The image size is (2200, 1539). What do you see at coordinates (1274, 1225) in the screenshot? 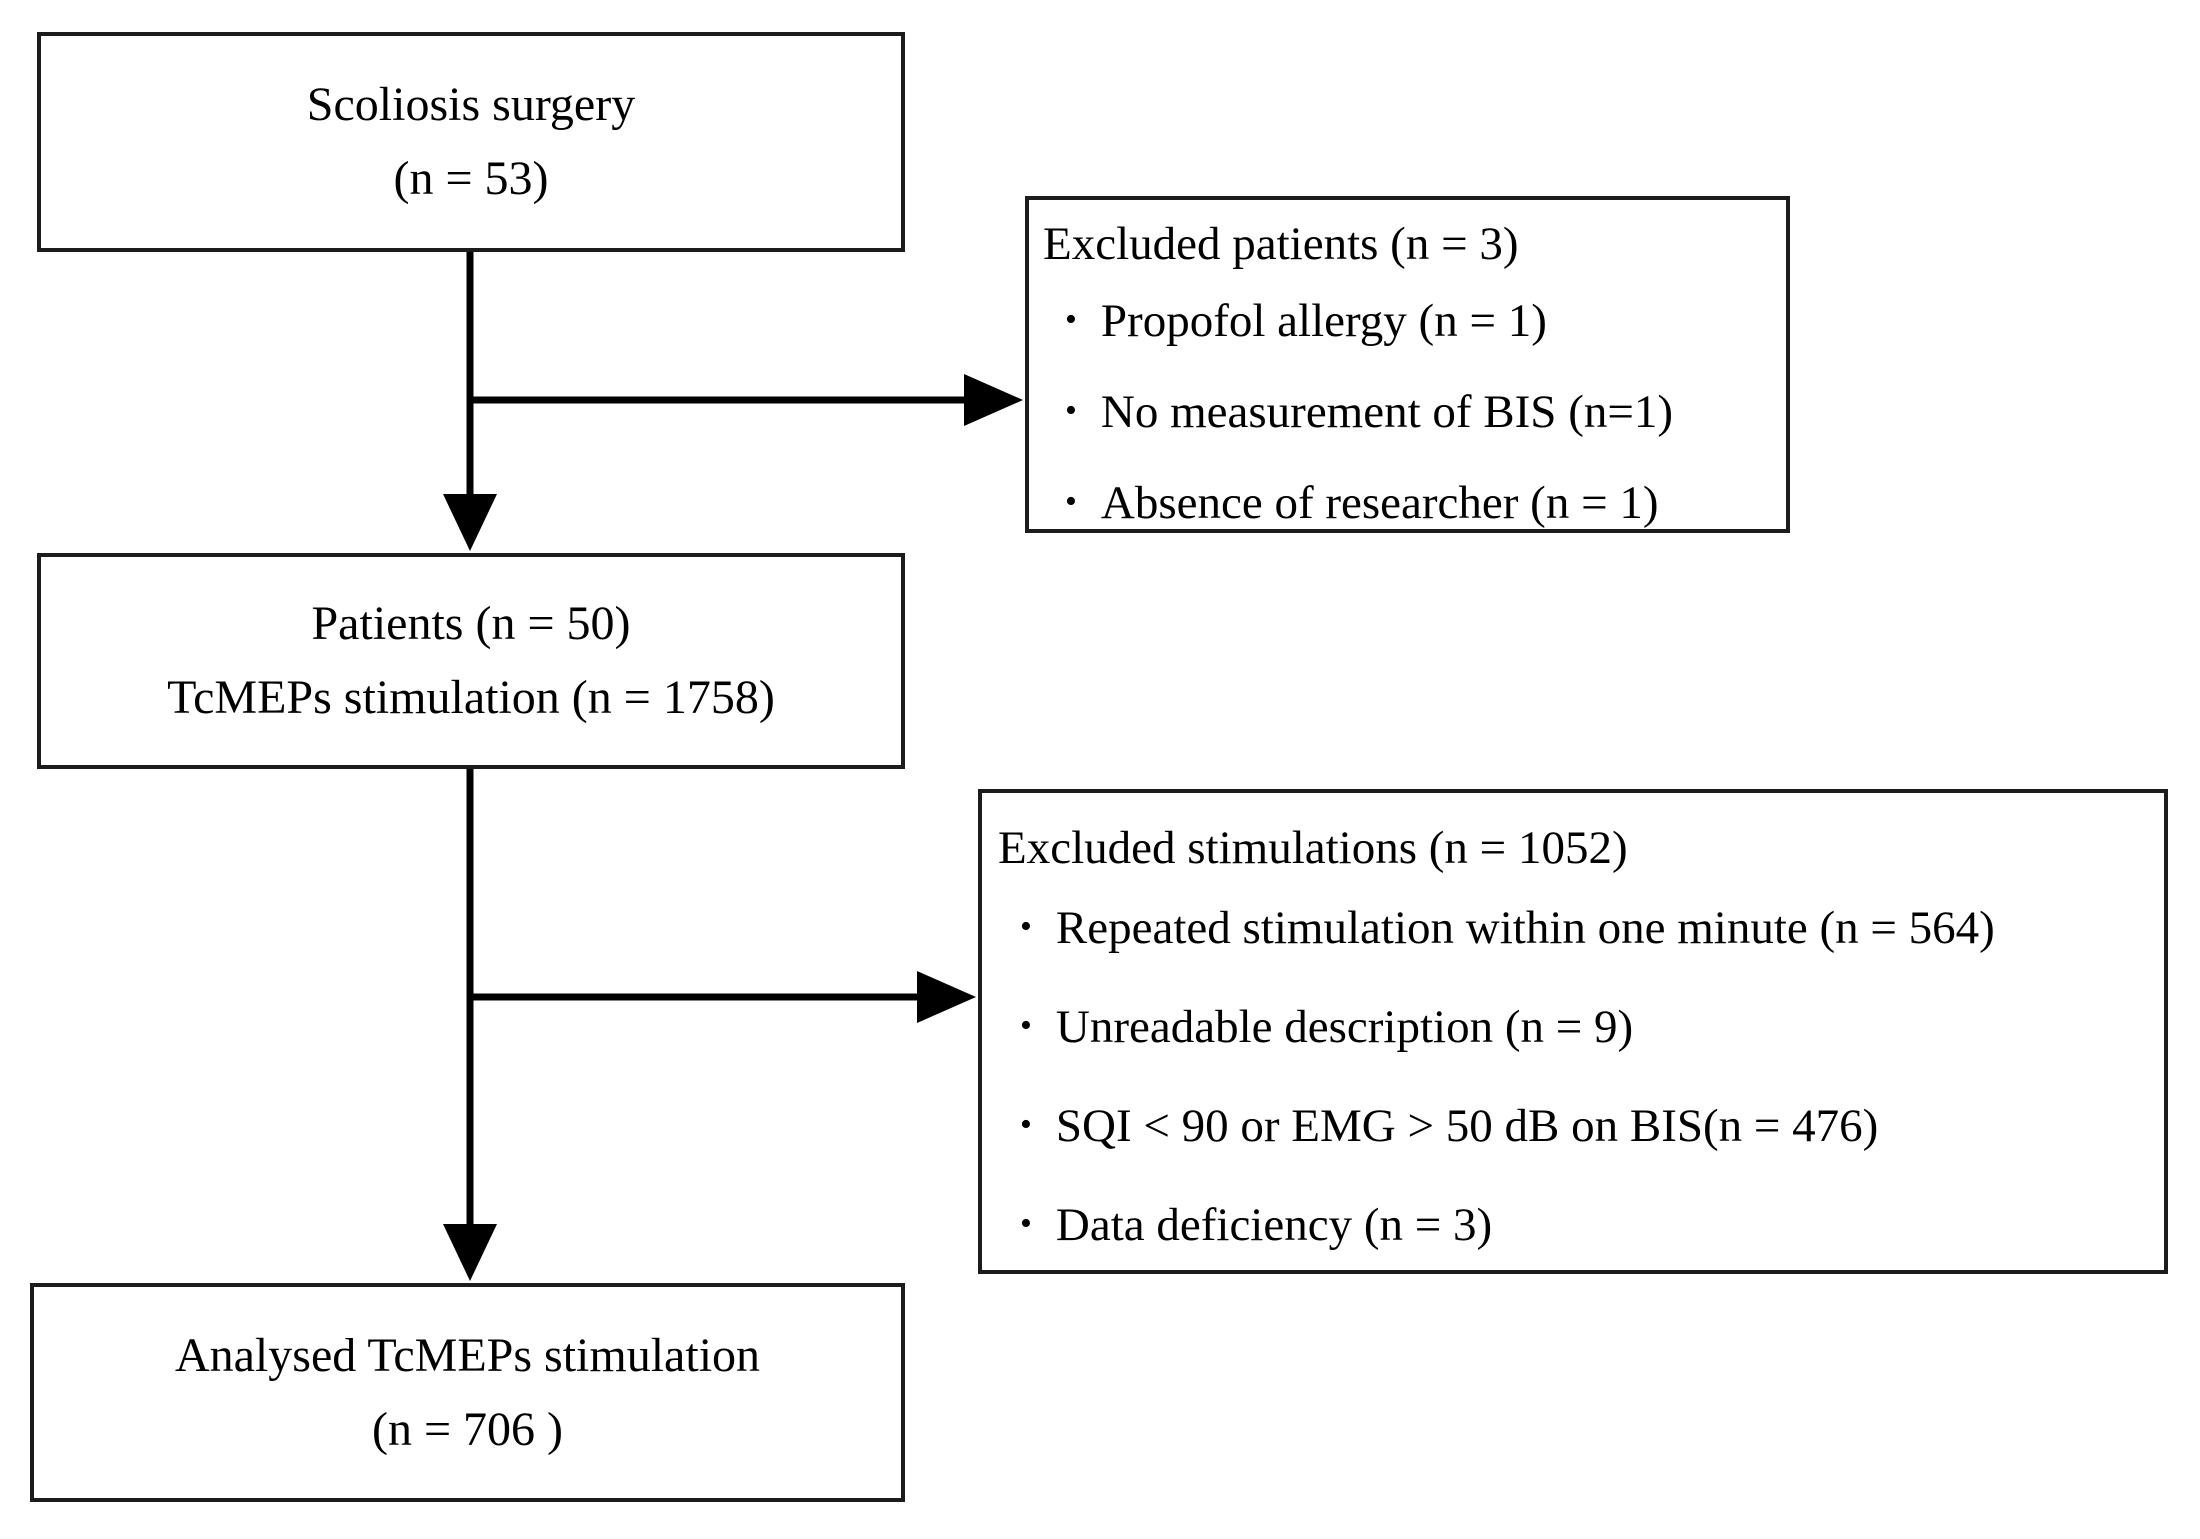
I see `excluded-reason: Data deficiency (n = 3)` at bounding box center [1274, 1225].